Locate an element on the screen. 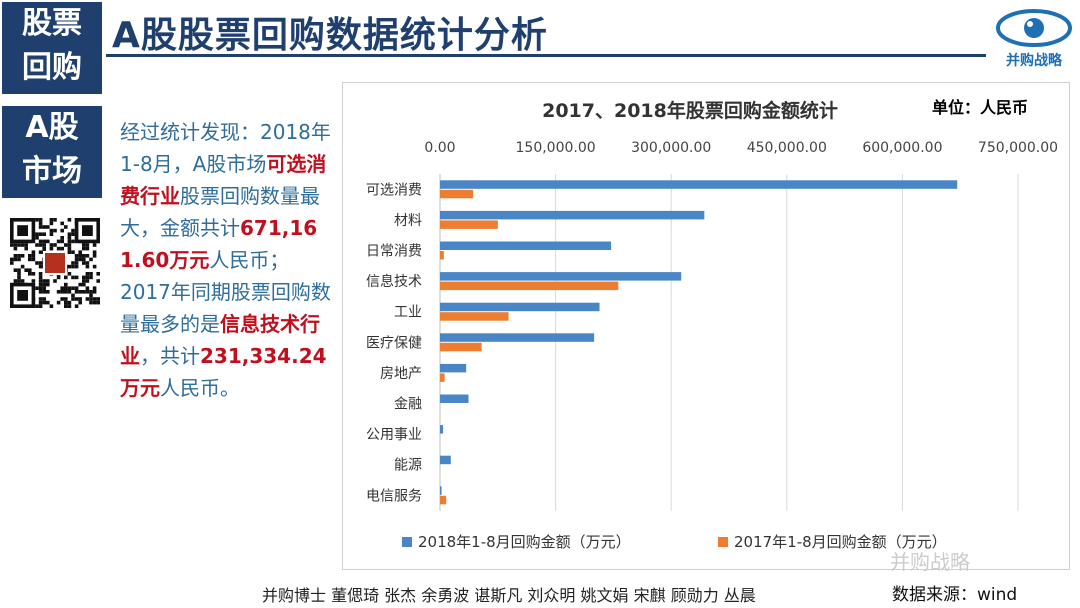  x-tick-label: 300,000.00 is located at coordinates (671, 148).